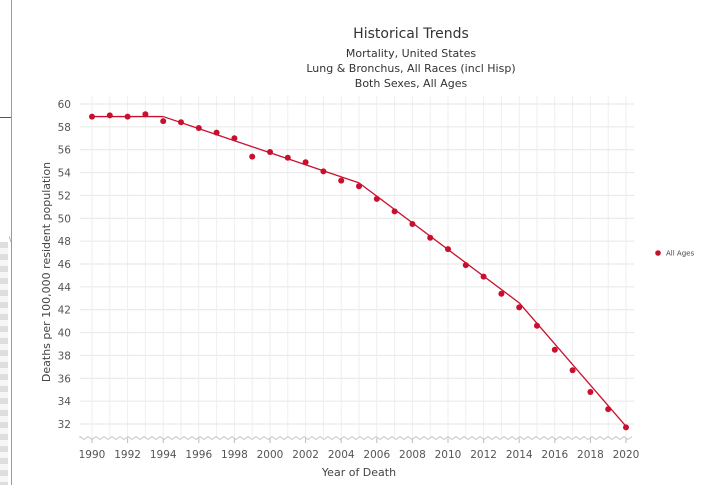  What do you see at coordinates (439, 243) in the screenshot?
I see `trend-line-segment` at bounding box center [439, 243].